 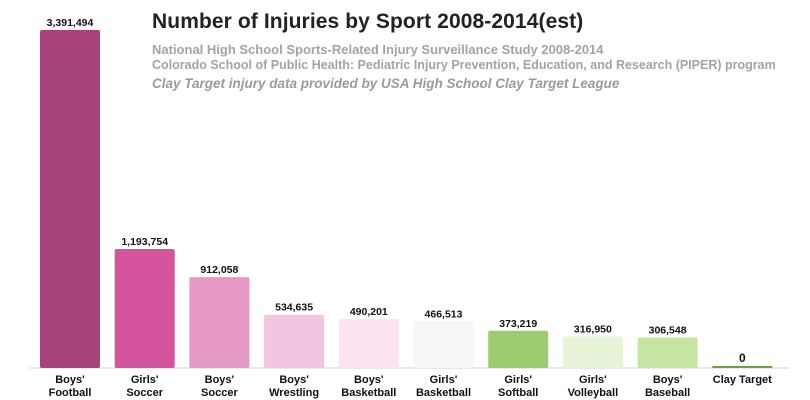 I want to click on category-label-line: Softball, so click(x=518, y=393).